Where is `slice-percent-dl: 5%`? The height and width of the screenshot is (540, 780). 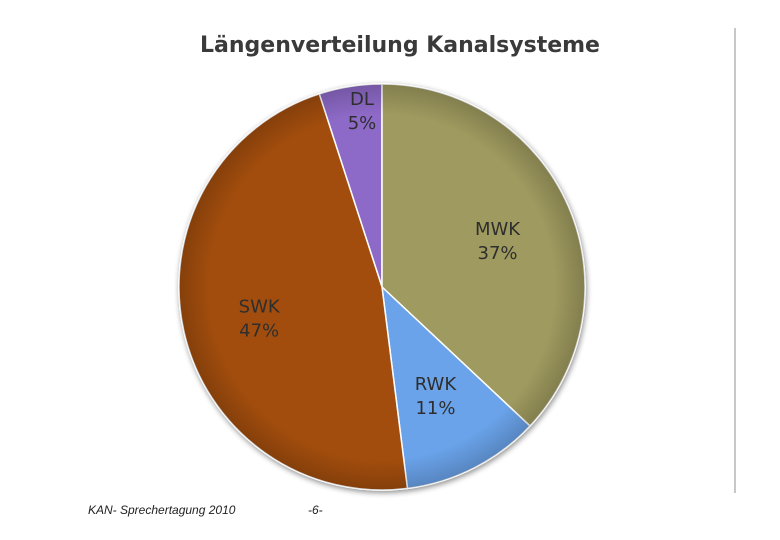 slice-percent-dl: 5% is located at coordinates (362, 123).